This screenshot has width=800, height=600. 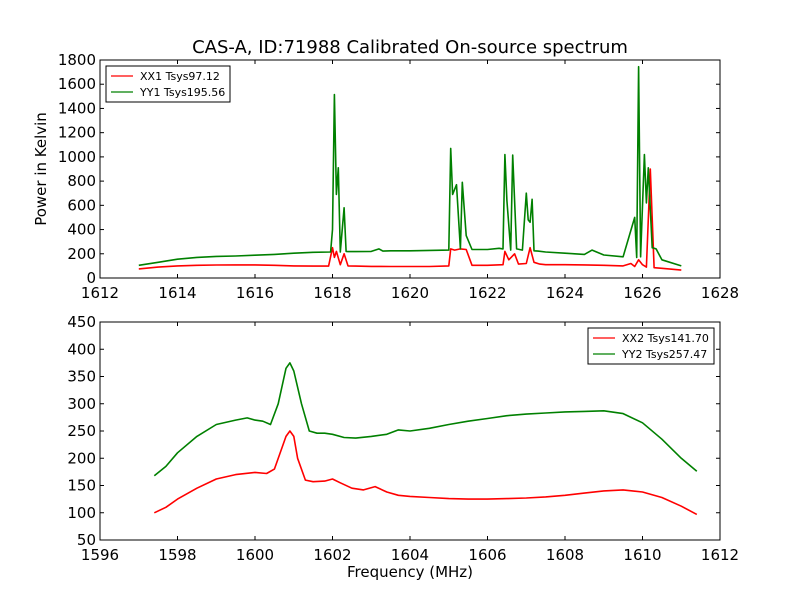 What do you see at coordinates (77, 108) in the screenshot?
I see `top-y-tick-label: 1400` at bounding box center [77, 108].